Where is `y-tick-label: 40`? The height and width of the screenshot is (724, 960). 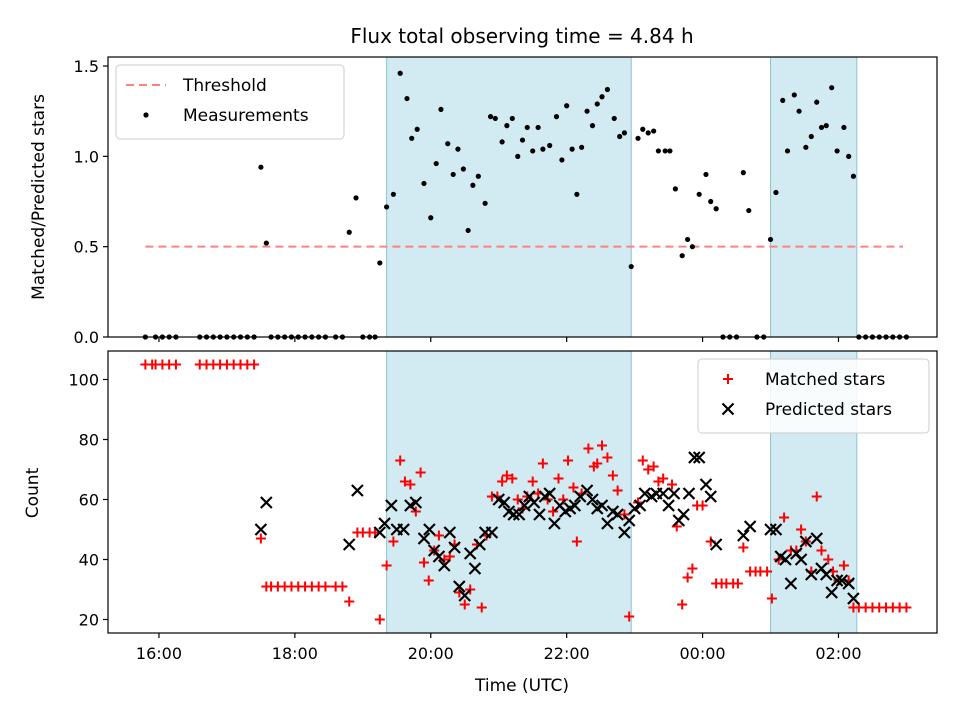
y-tick-label: 40 is located at coordinates (89, 560).